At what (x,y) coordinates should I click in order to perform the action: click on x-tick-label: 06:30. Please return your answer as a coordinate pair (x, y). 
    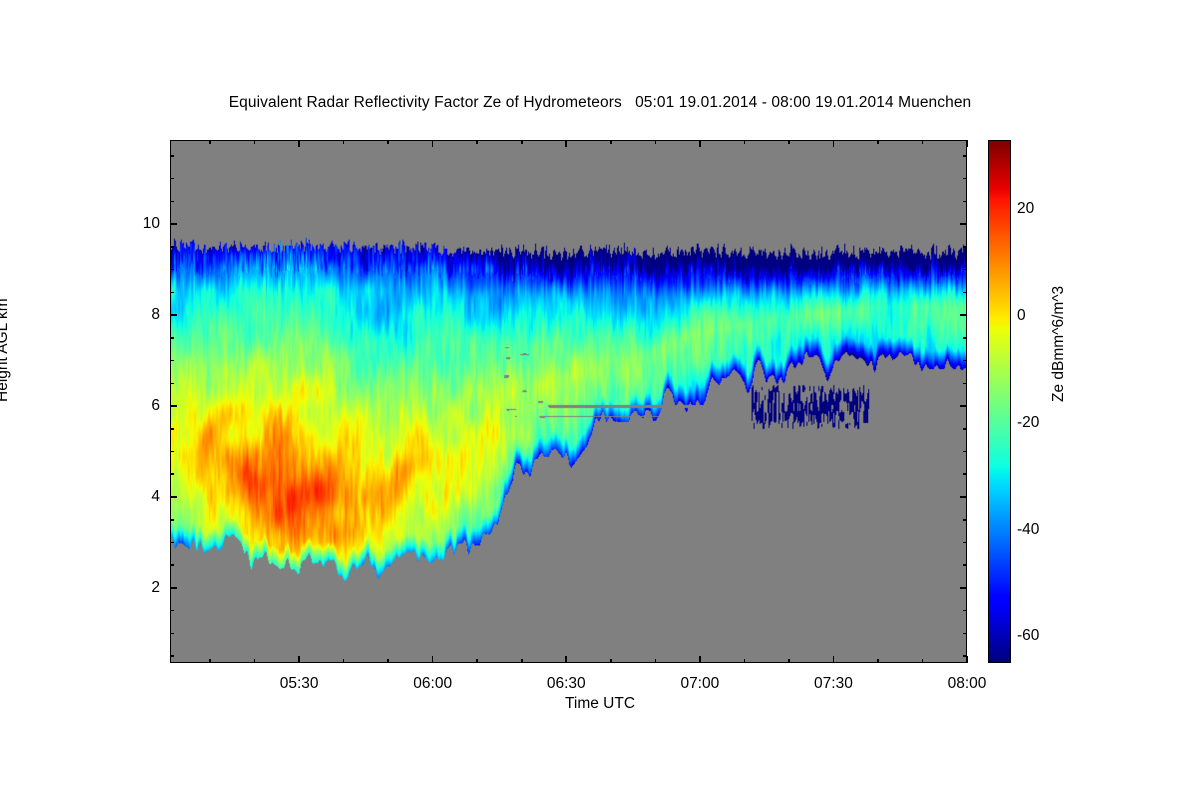
    Looking at the image, I should click on (566, 683).